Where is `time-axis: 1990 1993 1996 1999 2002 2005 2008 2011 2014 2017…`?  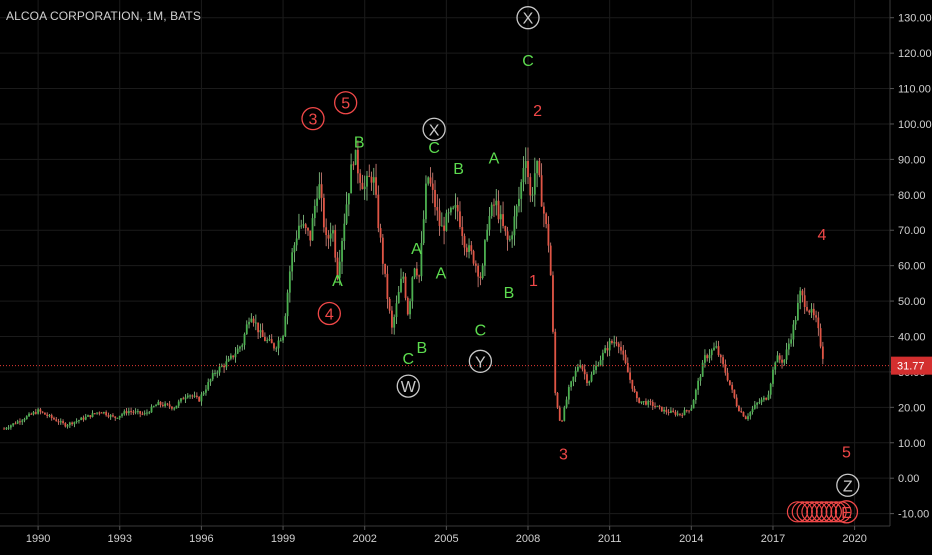 time-axis: 1990 1993 1996 1999 2002 2005 2008 2011 2014 2017… is located at coordinates (446, 535).